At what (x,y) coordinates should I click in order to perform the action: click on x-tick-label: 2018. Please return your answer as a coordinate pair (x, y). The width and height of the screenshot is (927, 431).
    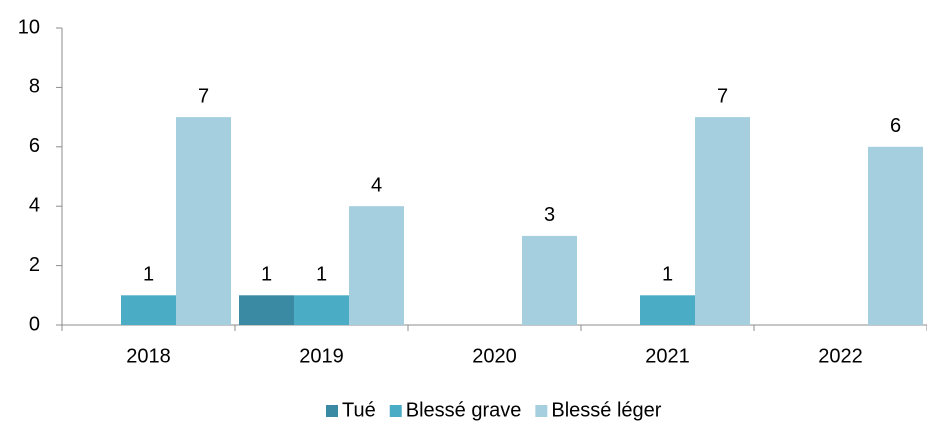
    Looking at the image, I should click on (148, 356).